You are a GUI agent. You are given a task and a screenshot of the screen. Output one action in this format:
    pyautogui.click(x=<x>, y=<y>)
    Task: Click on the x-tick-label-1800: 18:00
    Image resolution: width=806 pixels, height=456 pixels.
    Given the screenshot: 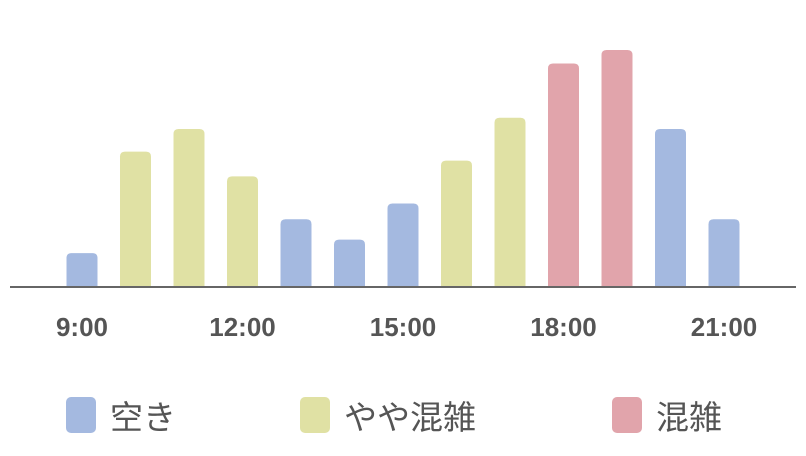 What is the action you would take?
    pyautogui.click(x=563, y=327)
    